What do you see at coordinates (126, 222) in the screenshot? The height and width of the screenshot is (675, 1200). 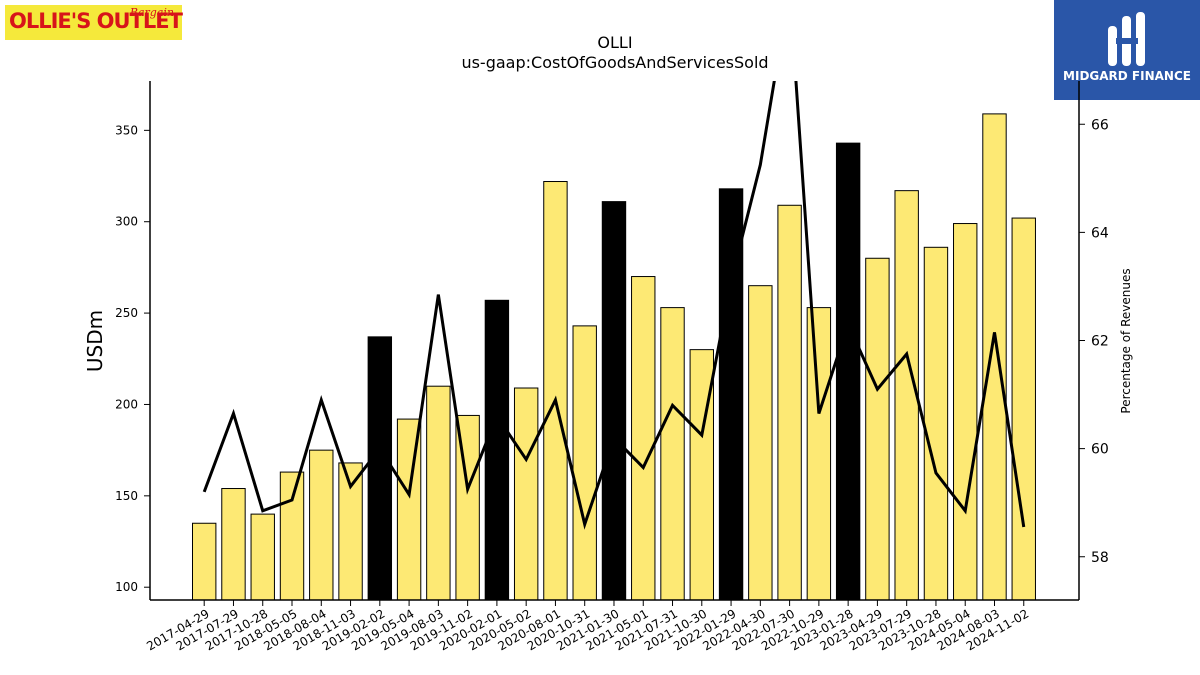 I see `y-tick-label: 300` at bounding box center [126, 222].